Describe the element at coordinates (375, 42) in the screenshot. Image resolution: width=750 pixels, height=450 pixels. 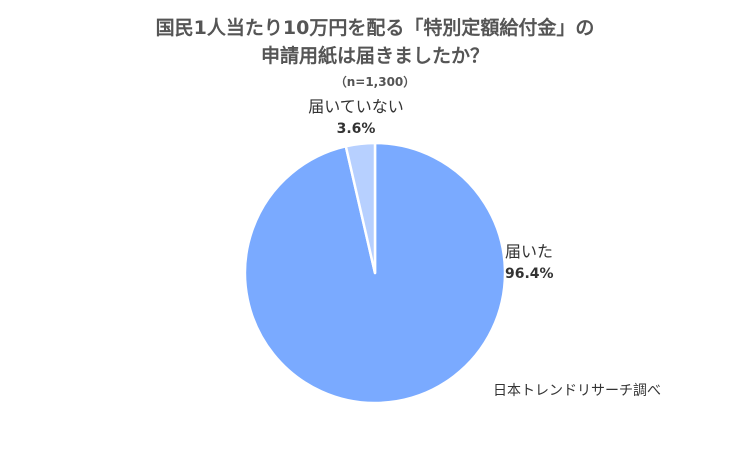
I see `chart-title: 国民1人当たり10万円を配る「特別定額給付金」の 申請用紙は届きましたか？` at that location.